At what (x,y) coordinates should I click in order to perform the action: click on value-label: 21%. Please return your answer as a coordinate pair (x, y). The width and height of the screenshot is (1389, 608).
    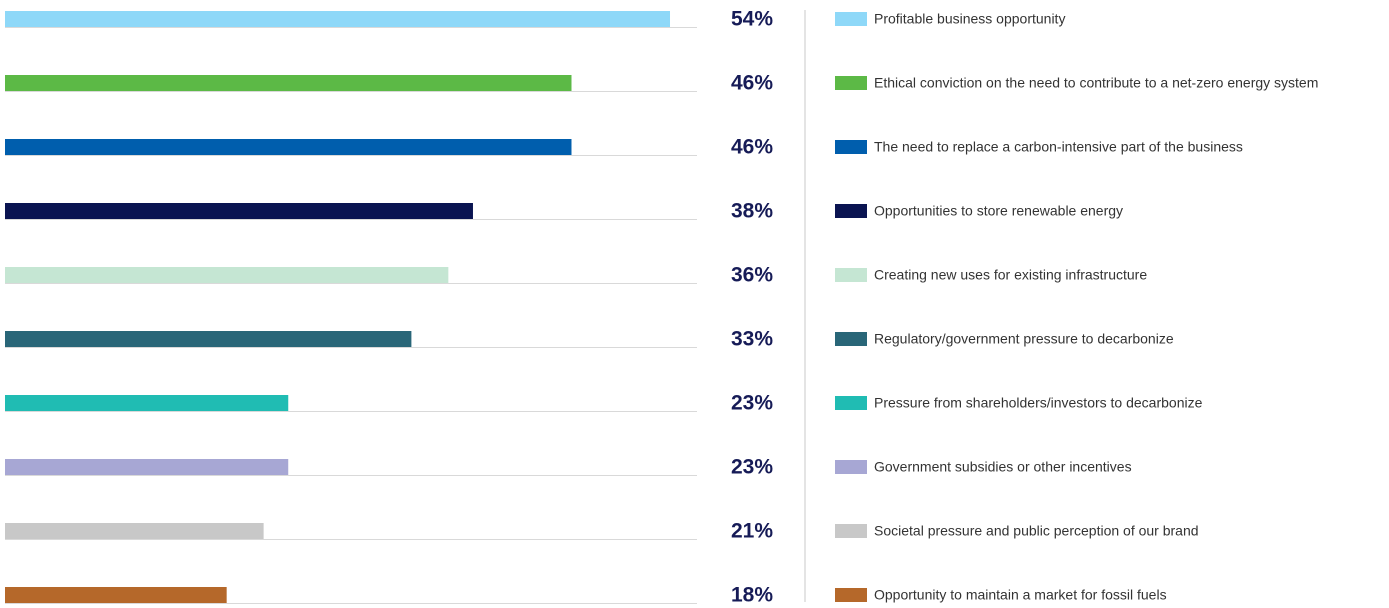
    Looking at the image, I should click on (752, 531).